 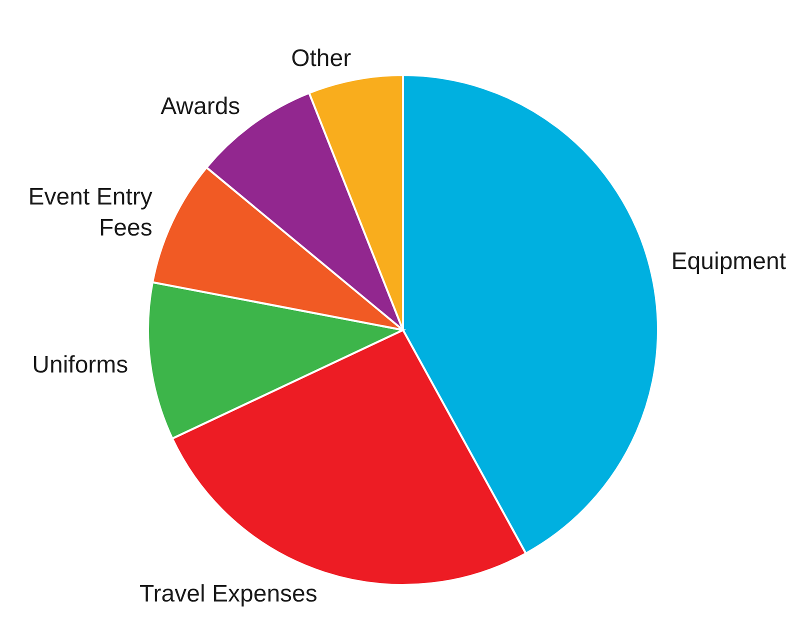 I want to click on slice-label: Event Entry Fees, so click(x=90, y=212).